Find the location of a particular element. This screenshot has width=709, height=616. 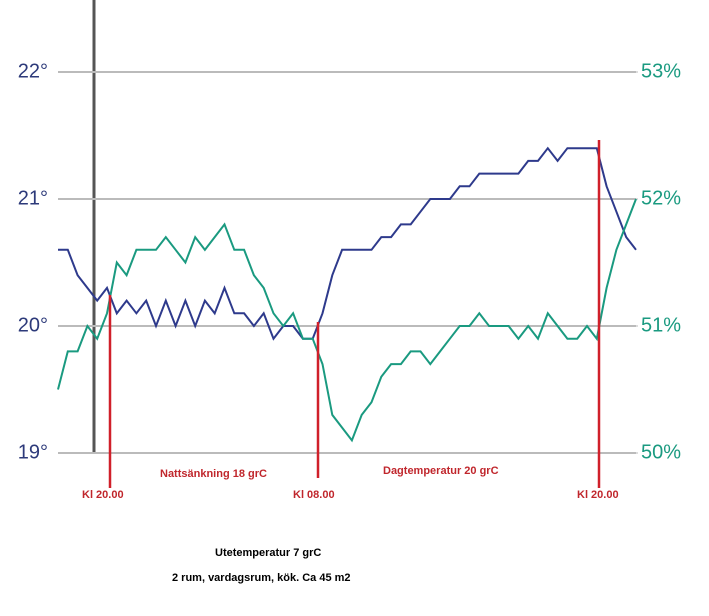

marker-label: Kl 08.00 is located at coordinates (314, 495).